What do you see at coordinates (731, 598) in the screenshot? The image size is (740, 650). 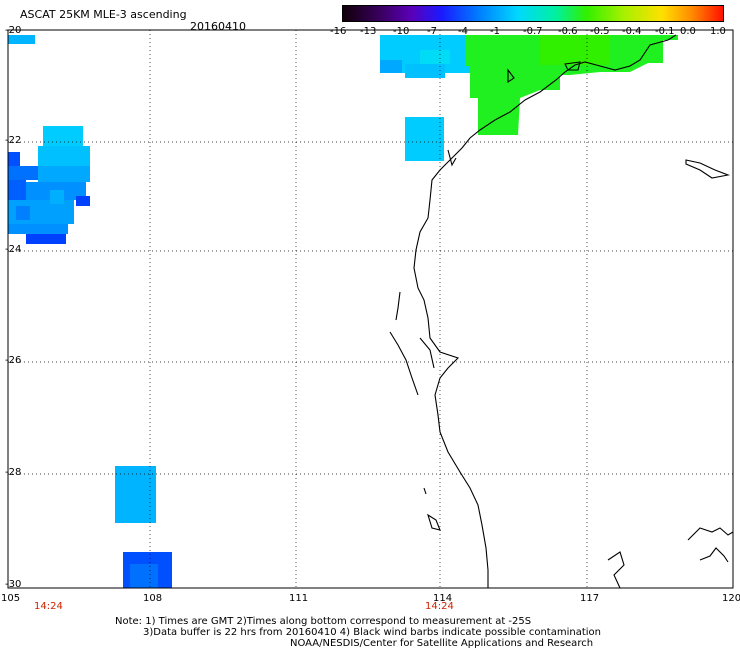 I see `lon-label: 120` at bounding box center [731, 598].